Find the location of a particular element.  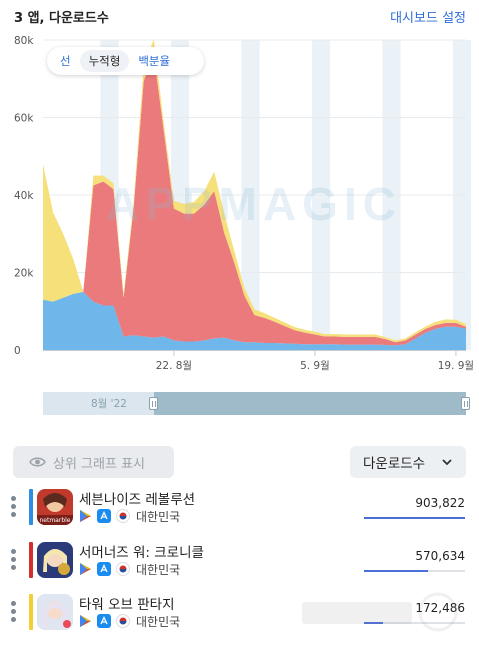

show-top-graph-label: 상위 그래프 표시 is located at coordinates (99, 464).